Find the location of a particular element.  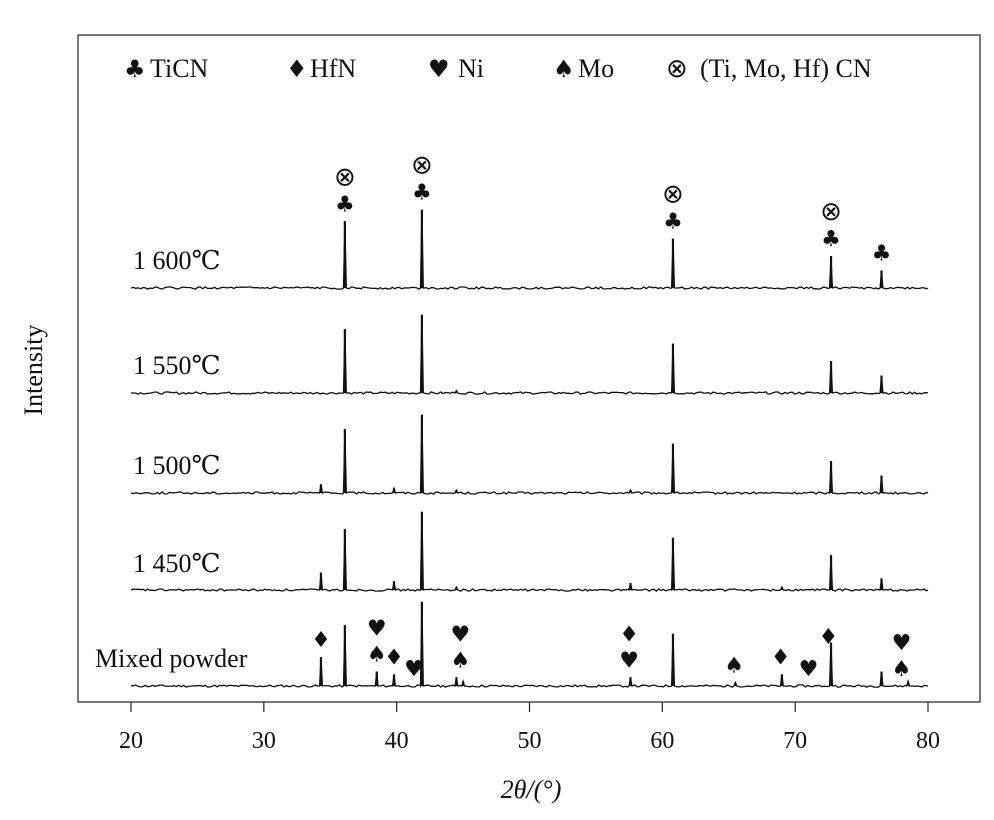

series-0: Mixed powder is located at coordinates (512, 645).